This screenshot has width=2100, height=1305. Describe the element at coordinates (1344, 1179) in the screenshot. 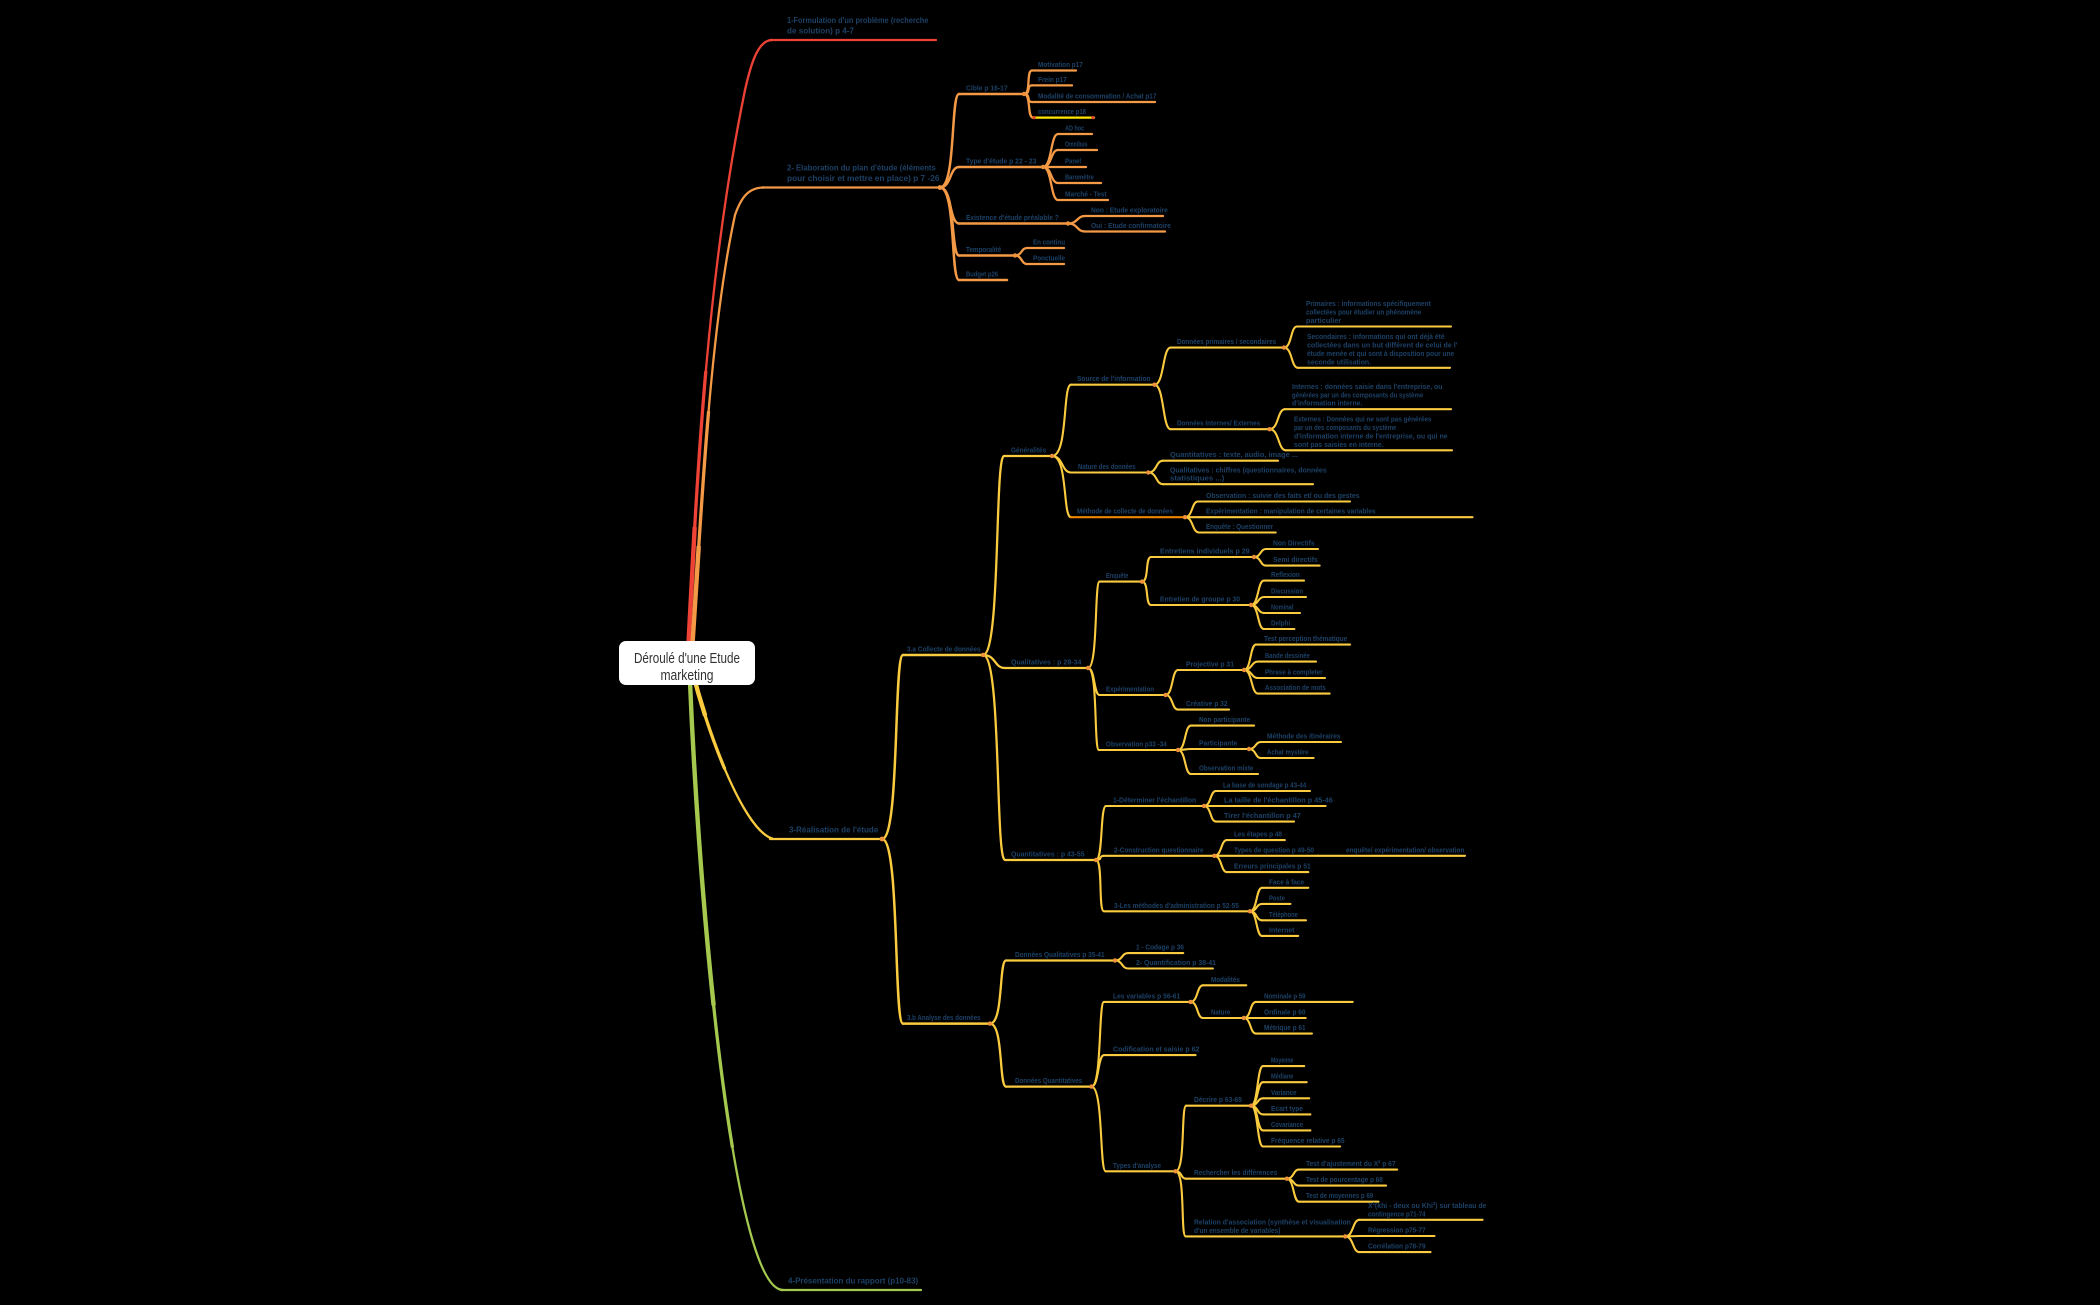

I see `svg-text: Test de pourcentage p 68` at that location.